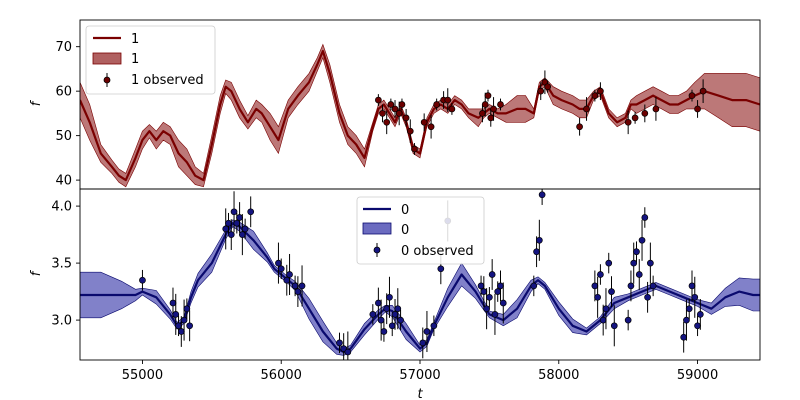 This screenshot has height=400, width=800. I want to click on top-y-tick-label: 40, so click(63, 181).